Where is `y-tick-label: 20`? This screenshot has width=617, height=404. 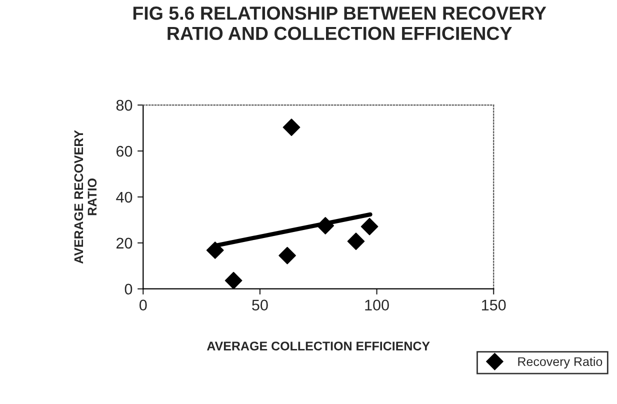 y-tick-label: 20 is located at coordinates (124, 243).